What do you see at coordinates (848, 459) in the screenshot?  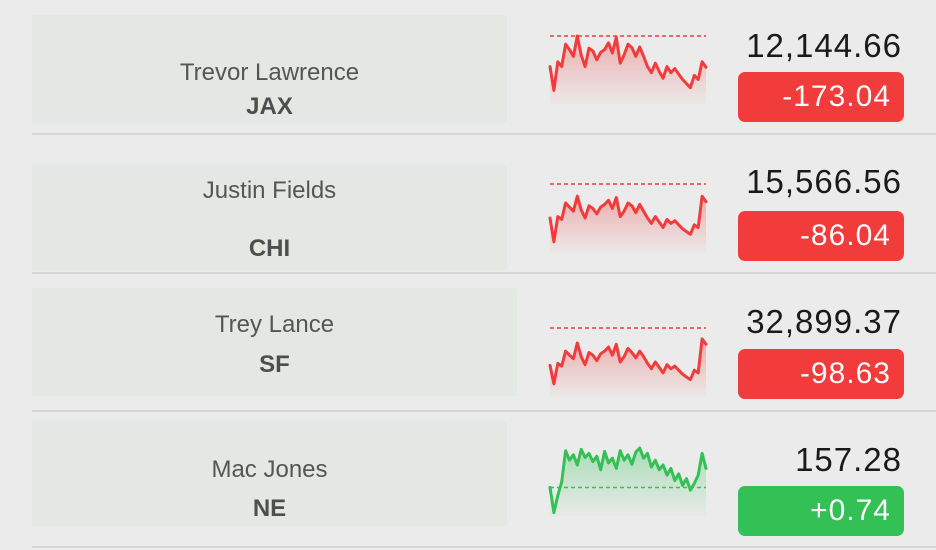 I see `price-value: 157.28` at bounding box center [848, 459].